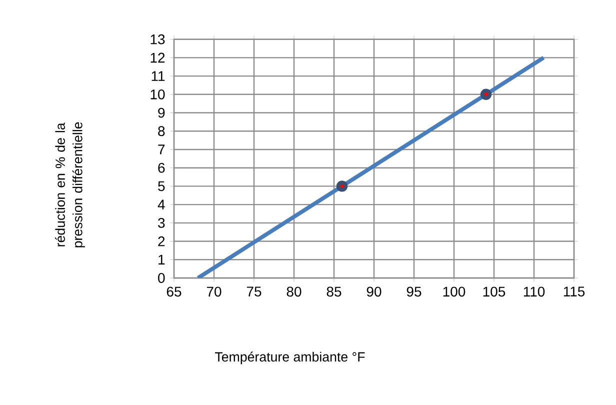 The width and height of the screenshot is (616, 405). I want to click on x-tick-label: 80, so click(294, 291).